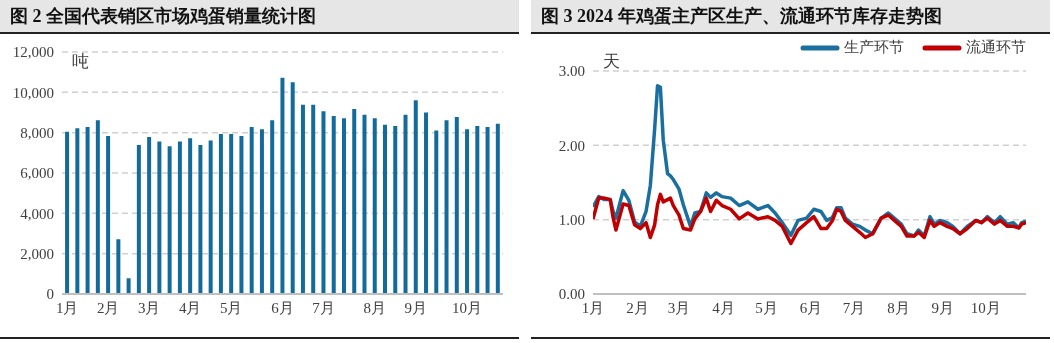 The height and width of the screenshot is (343, 1054). I want to click on legend-label: 生产环节, so click(874, 47).